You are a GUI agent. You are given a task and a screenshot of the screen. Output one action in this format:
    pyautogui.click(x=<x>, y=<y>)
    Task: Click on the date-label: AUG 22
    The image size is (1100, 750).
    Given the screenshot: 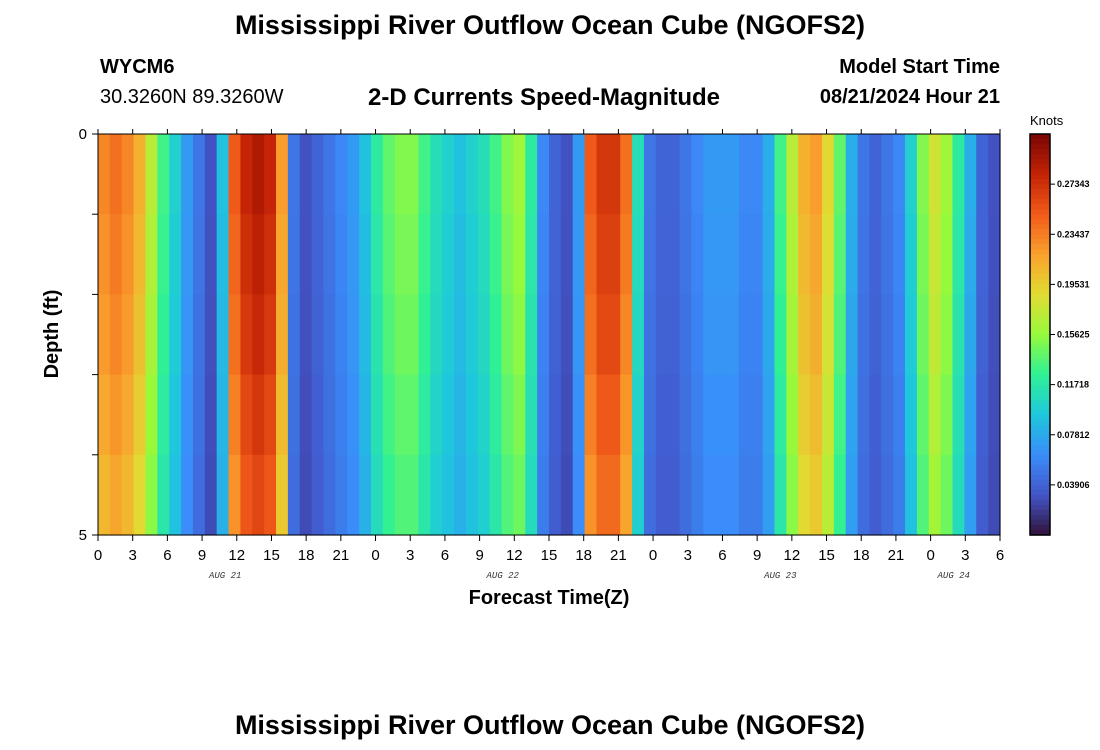 What is the action you would take?
    pyautogui.click(x=503, y=576)
    